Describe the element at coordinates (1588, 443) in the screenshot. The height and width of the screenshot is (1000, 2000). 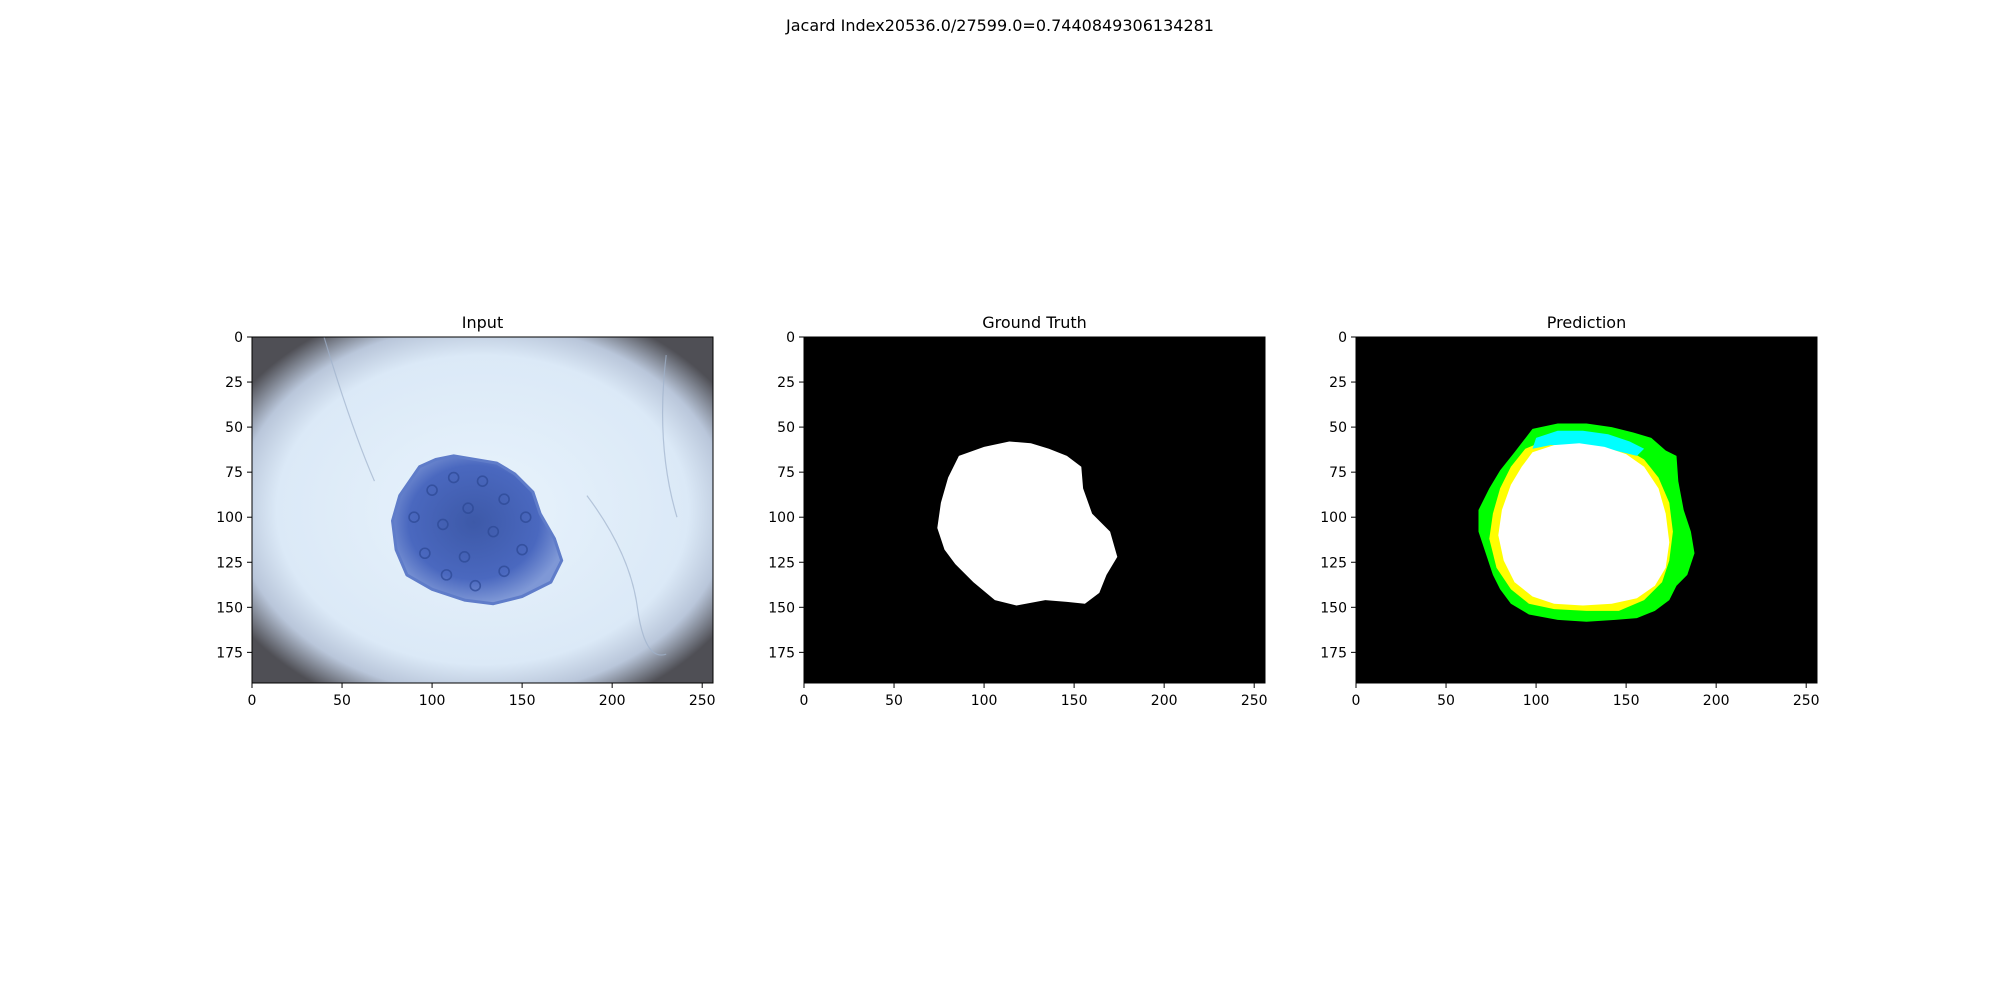
I see `region-other` at that location.